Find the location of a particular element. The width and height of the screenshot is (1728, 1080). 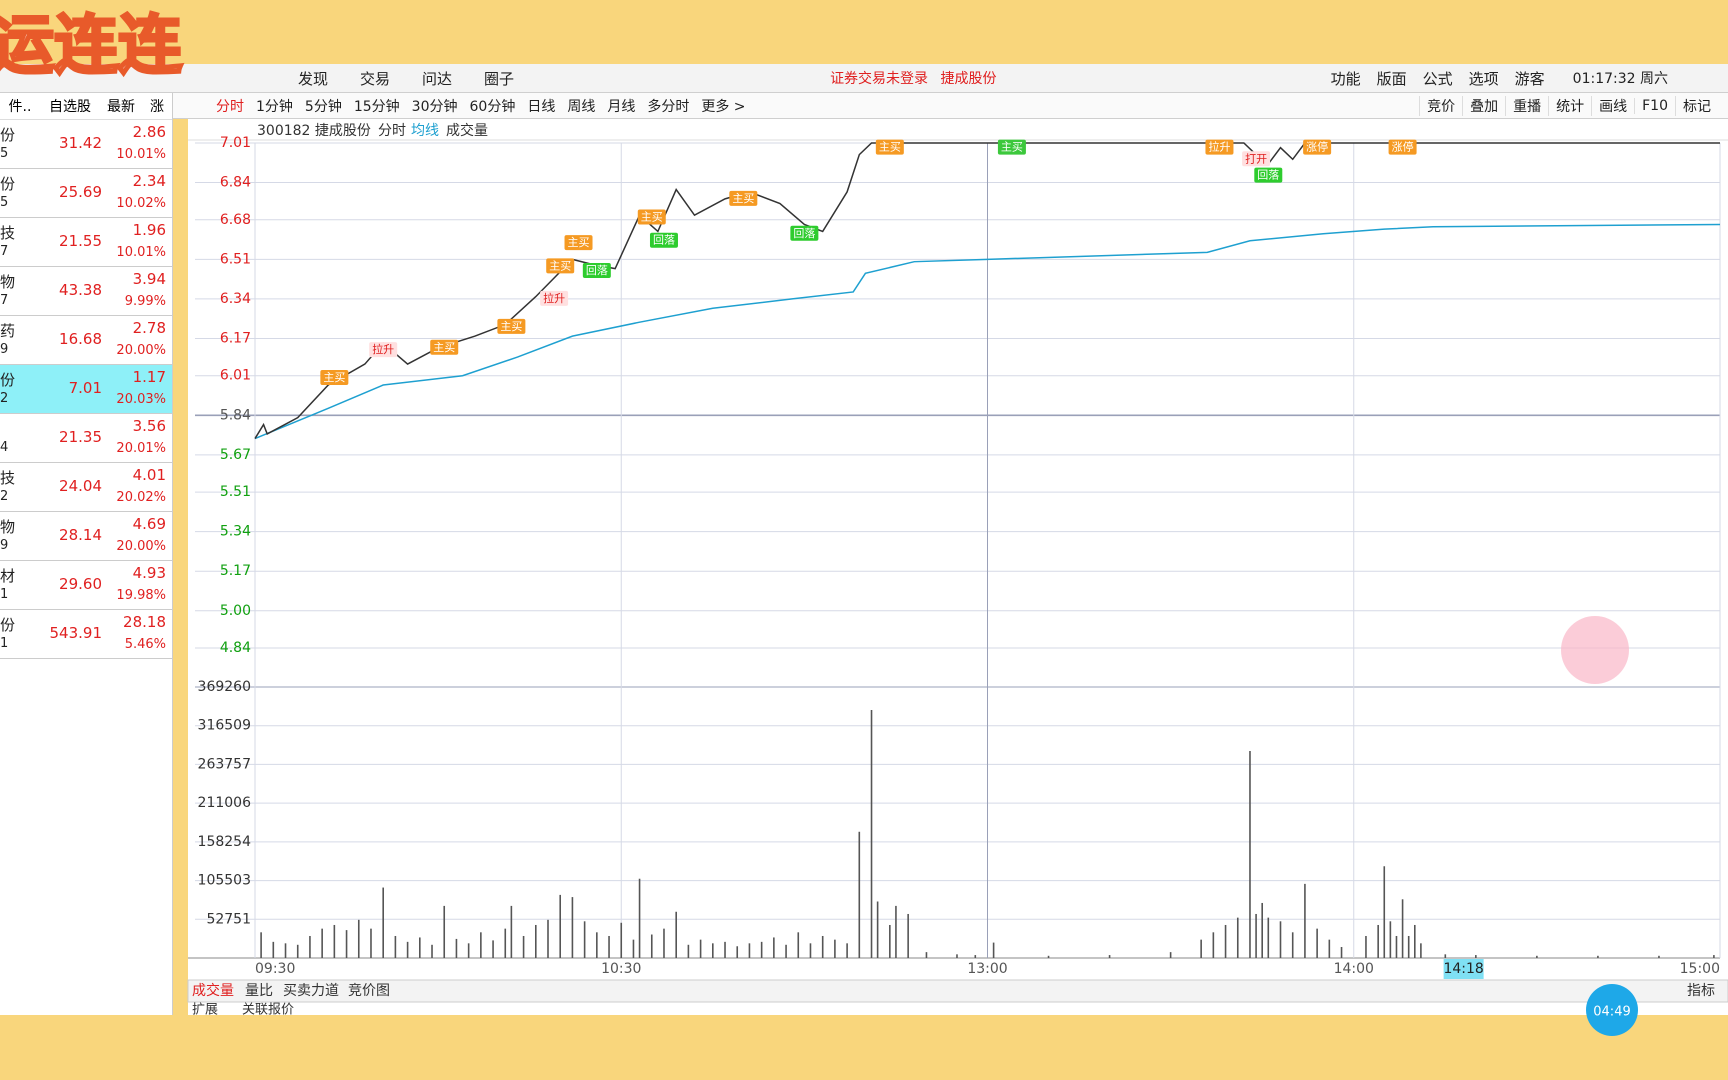

watch-row: 物 9 28.14 4.69 20.00% is located at coordinates (86, 536).